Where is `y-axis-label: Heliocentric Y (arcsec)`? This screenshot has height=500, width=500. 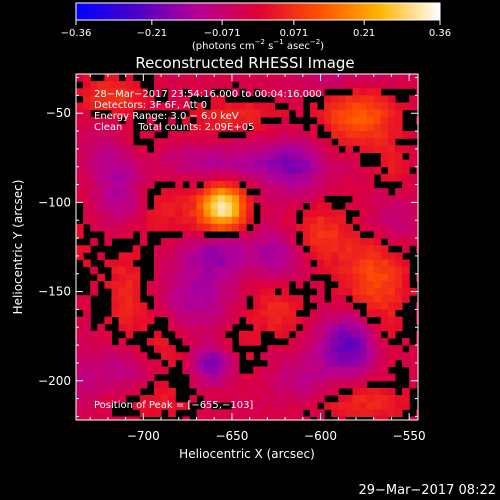
y-axis-label: Heliocentric Y (arcsec) is located at coordinates (18, 247).